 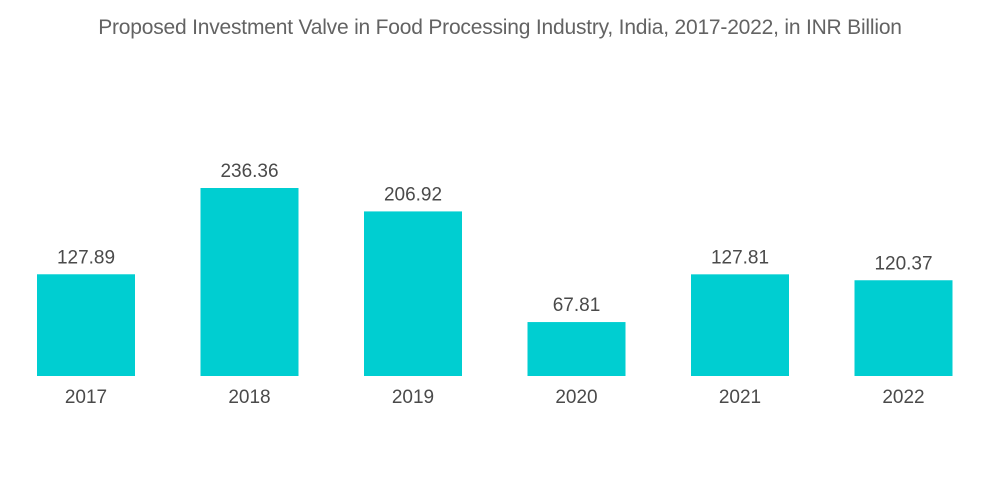 I want to click on x-tick-label-2018: 2018, so click(x=249, y=397).